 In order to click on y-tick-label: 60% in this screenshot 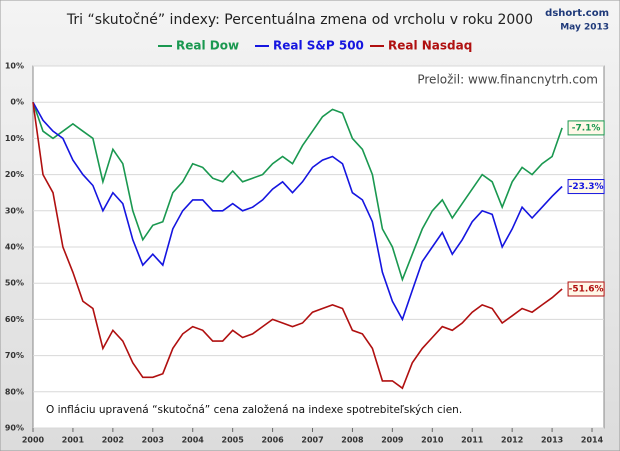, I will do `click(14, 319)`.